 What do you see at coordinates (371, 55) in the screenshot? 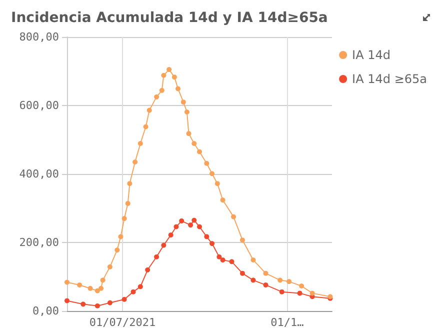
I see `legend-label: IA 14d` at bounding box center [371, 55].